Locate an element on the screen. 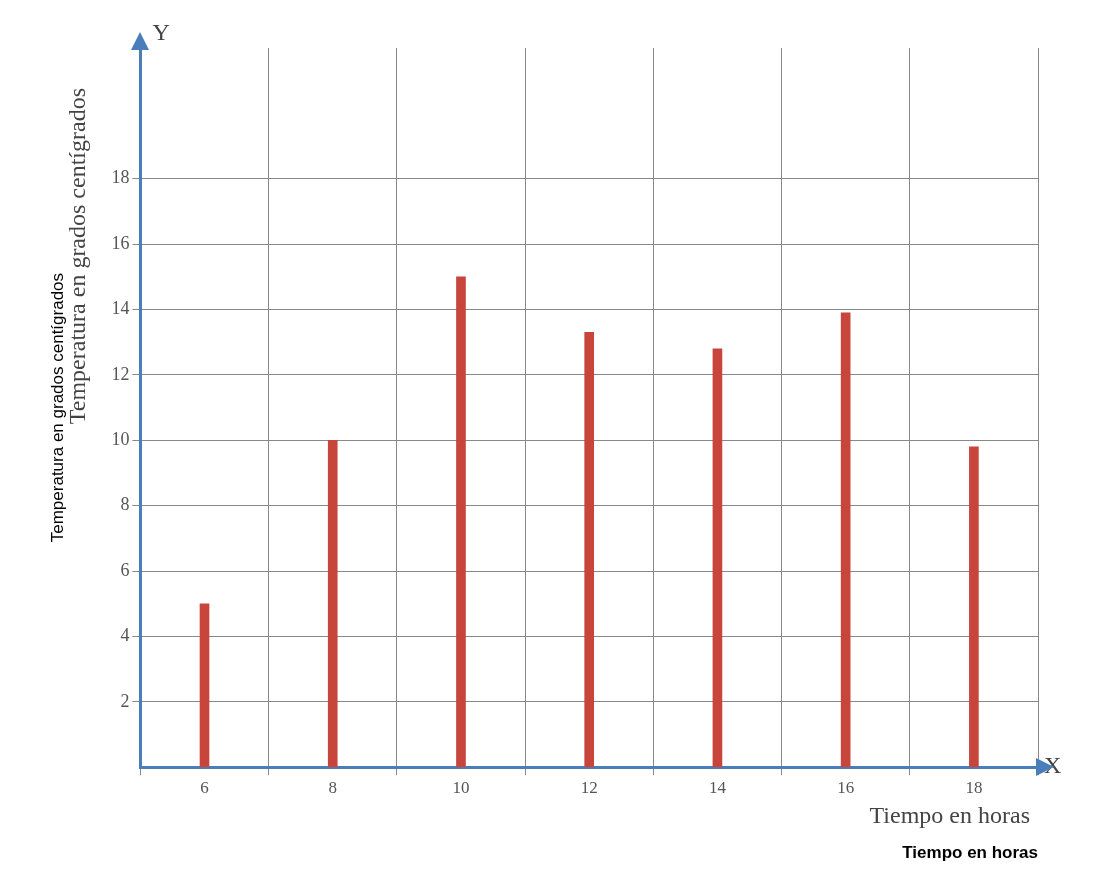  x-tick-label: 10 is located at coordinates (461, 787).